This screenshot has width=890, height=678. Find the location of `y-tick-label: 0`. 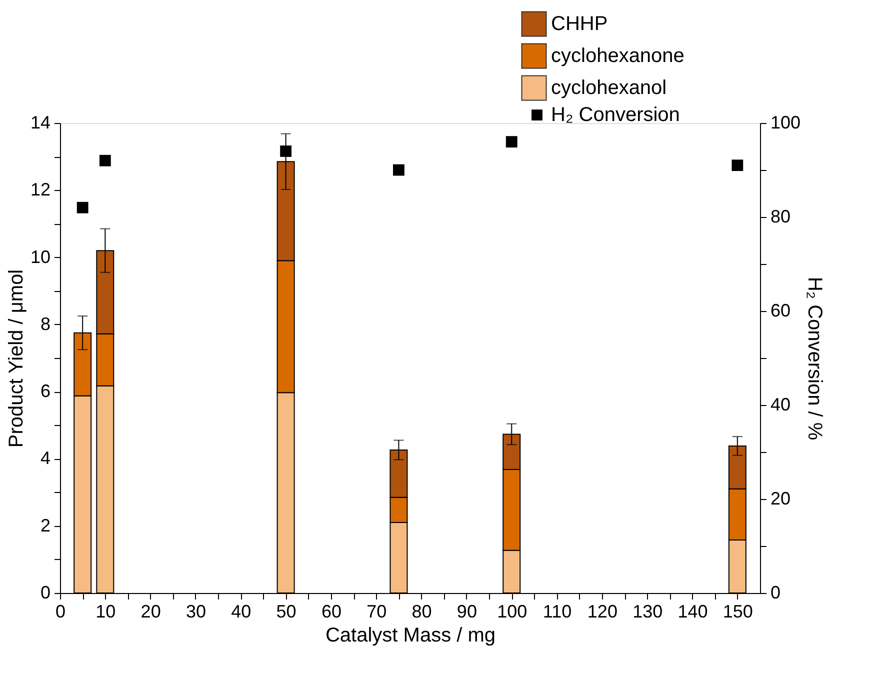

y-tick-label: 0 is located at coordinates (45, 592).